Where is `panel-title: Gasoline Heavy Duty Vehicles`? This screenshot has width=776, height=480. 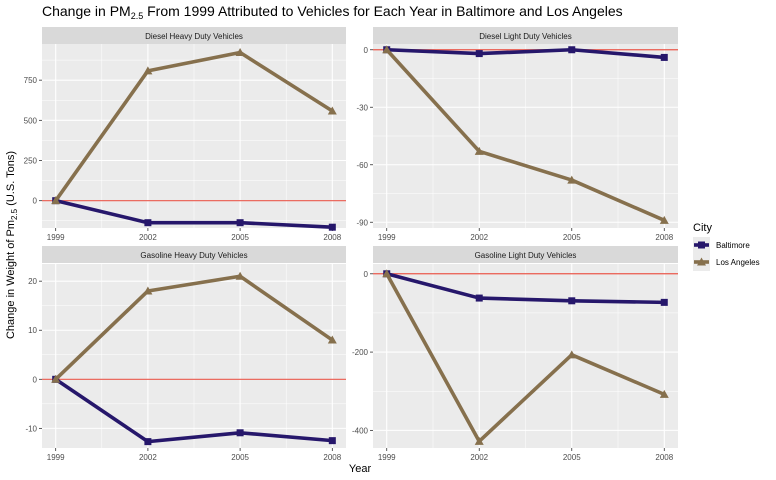
panel-title: Gasoline Heavy Duty Vehicles is located at coordinates (193, 255).